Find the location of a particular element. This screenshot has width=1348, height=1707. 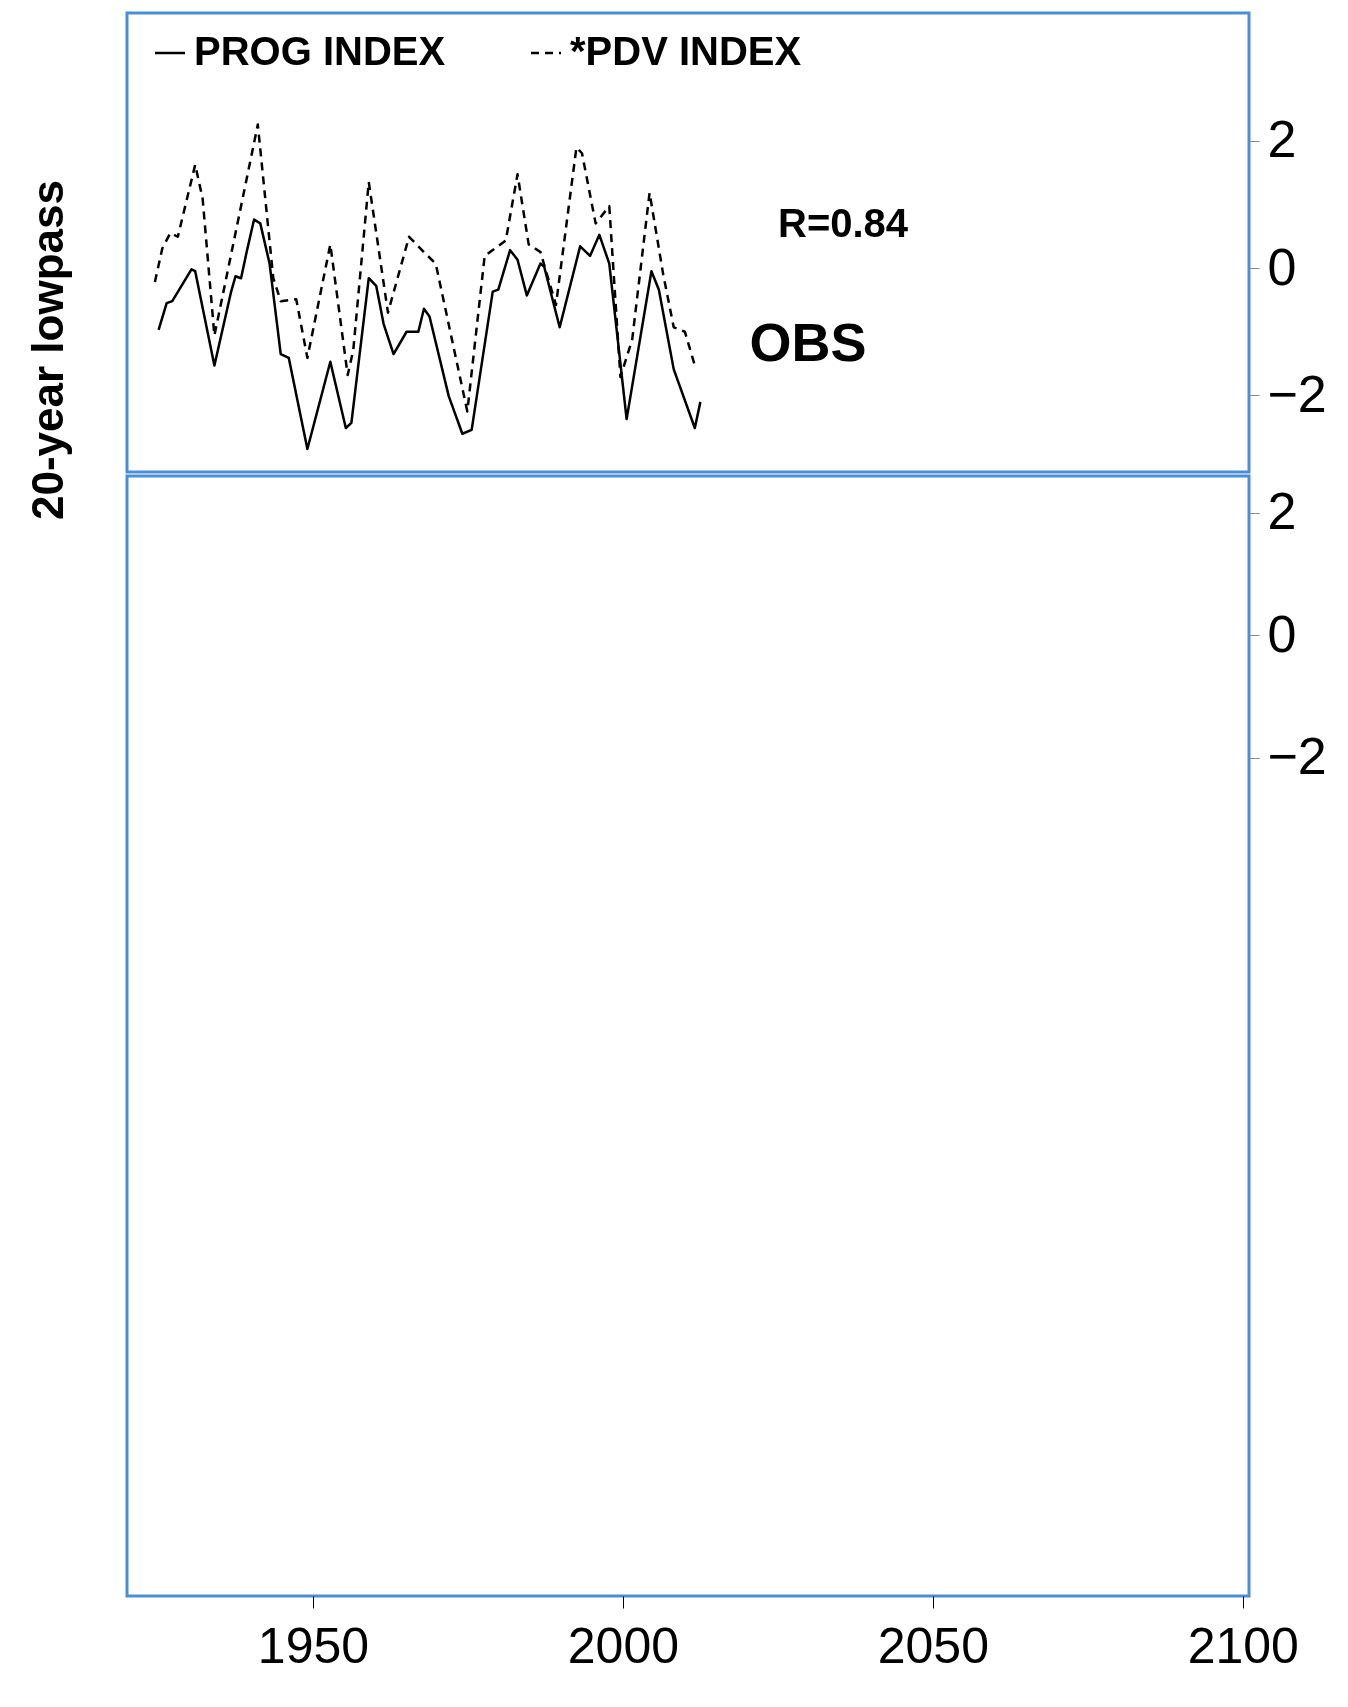

legend-label: PROG INDEX is located at coordinates (320, 51).